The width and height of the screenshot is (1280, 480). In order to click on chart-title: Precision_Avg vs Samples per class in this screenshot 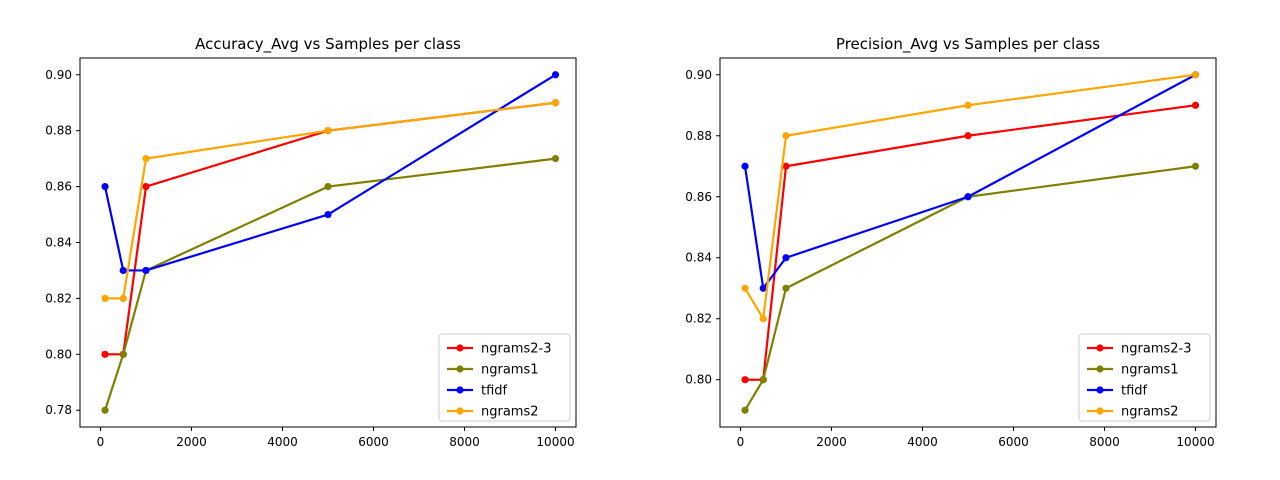, I will do `click(968, 44)`.